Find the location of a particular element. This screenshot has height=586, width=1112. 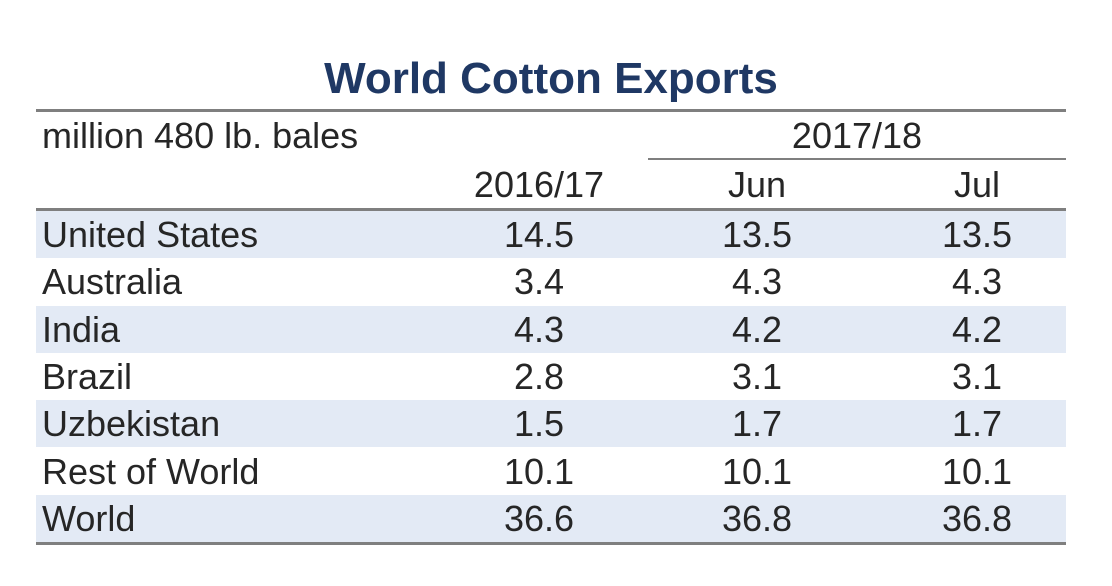

bottom-rule is located at coordinates (551, 543).